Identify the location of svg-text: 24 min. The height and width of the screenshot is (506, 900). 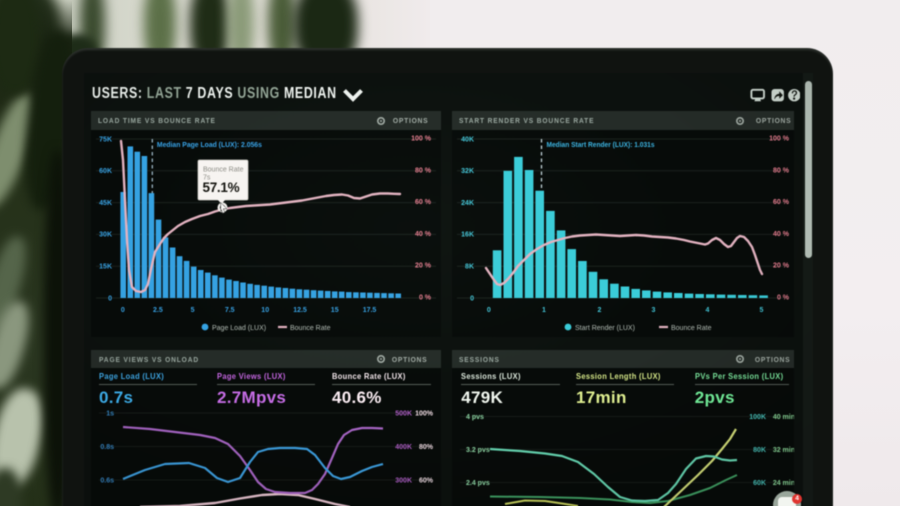
(783, 483).